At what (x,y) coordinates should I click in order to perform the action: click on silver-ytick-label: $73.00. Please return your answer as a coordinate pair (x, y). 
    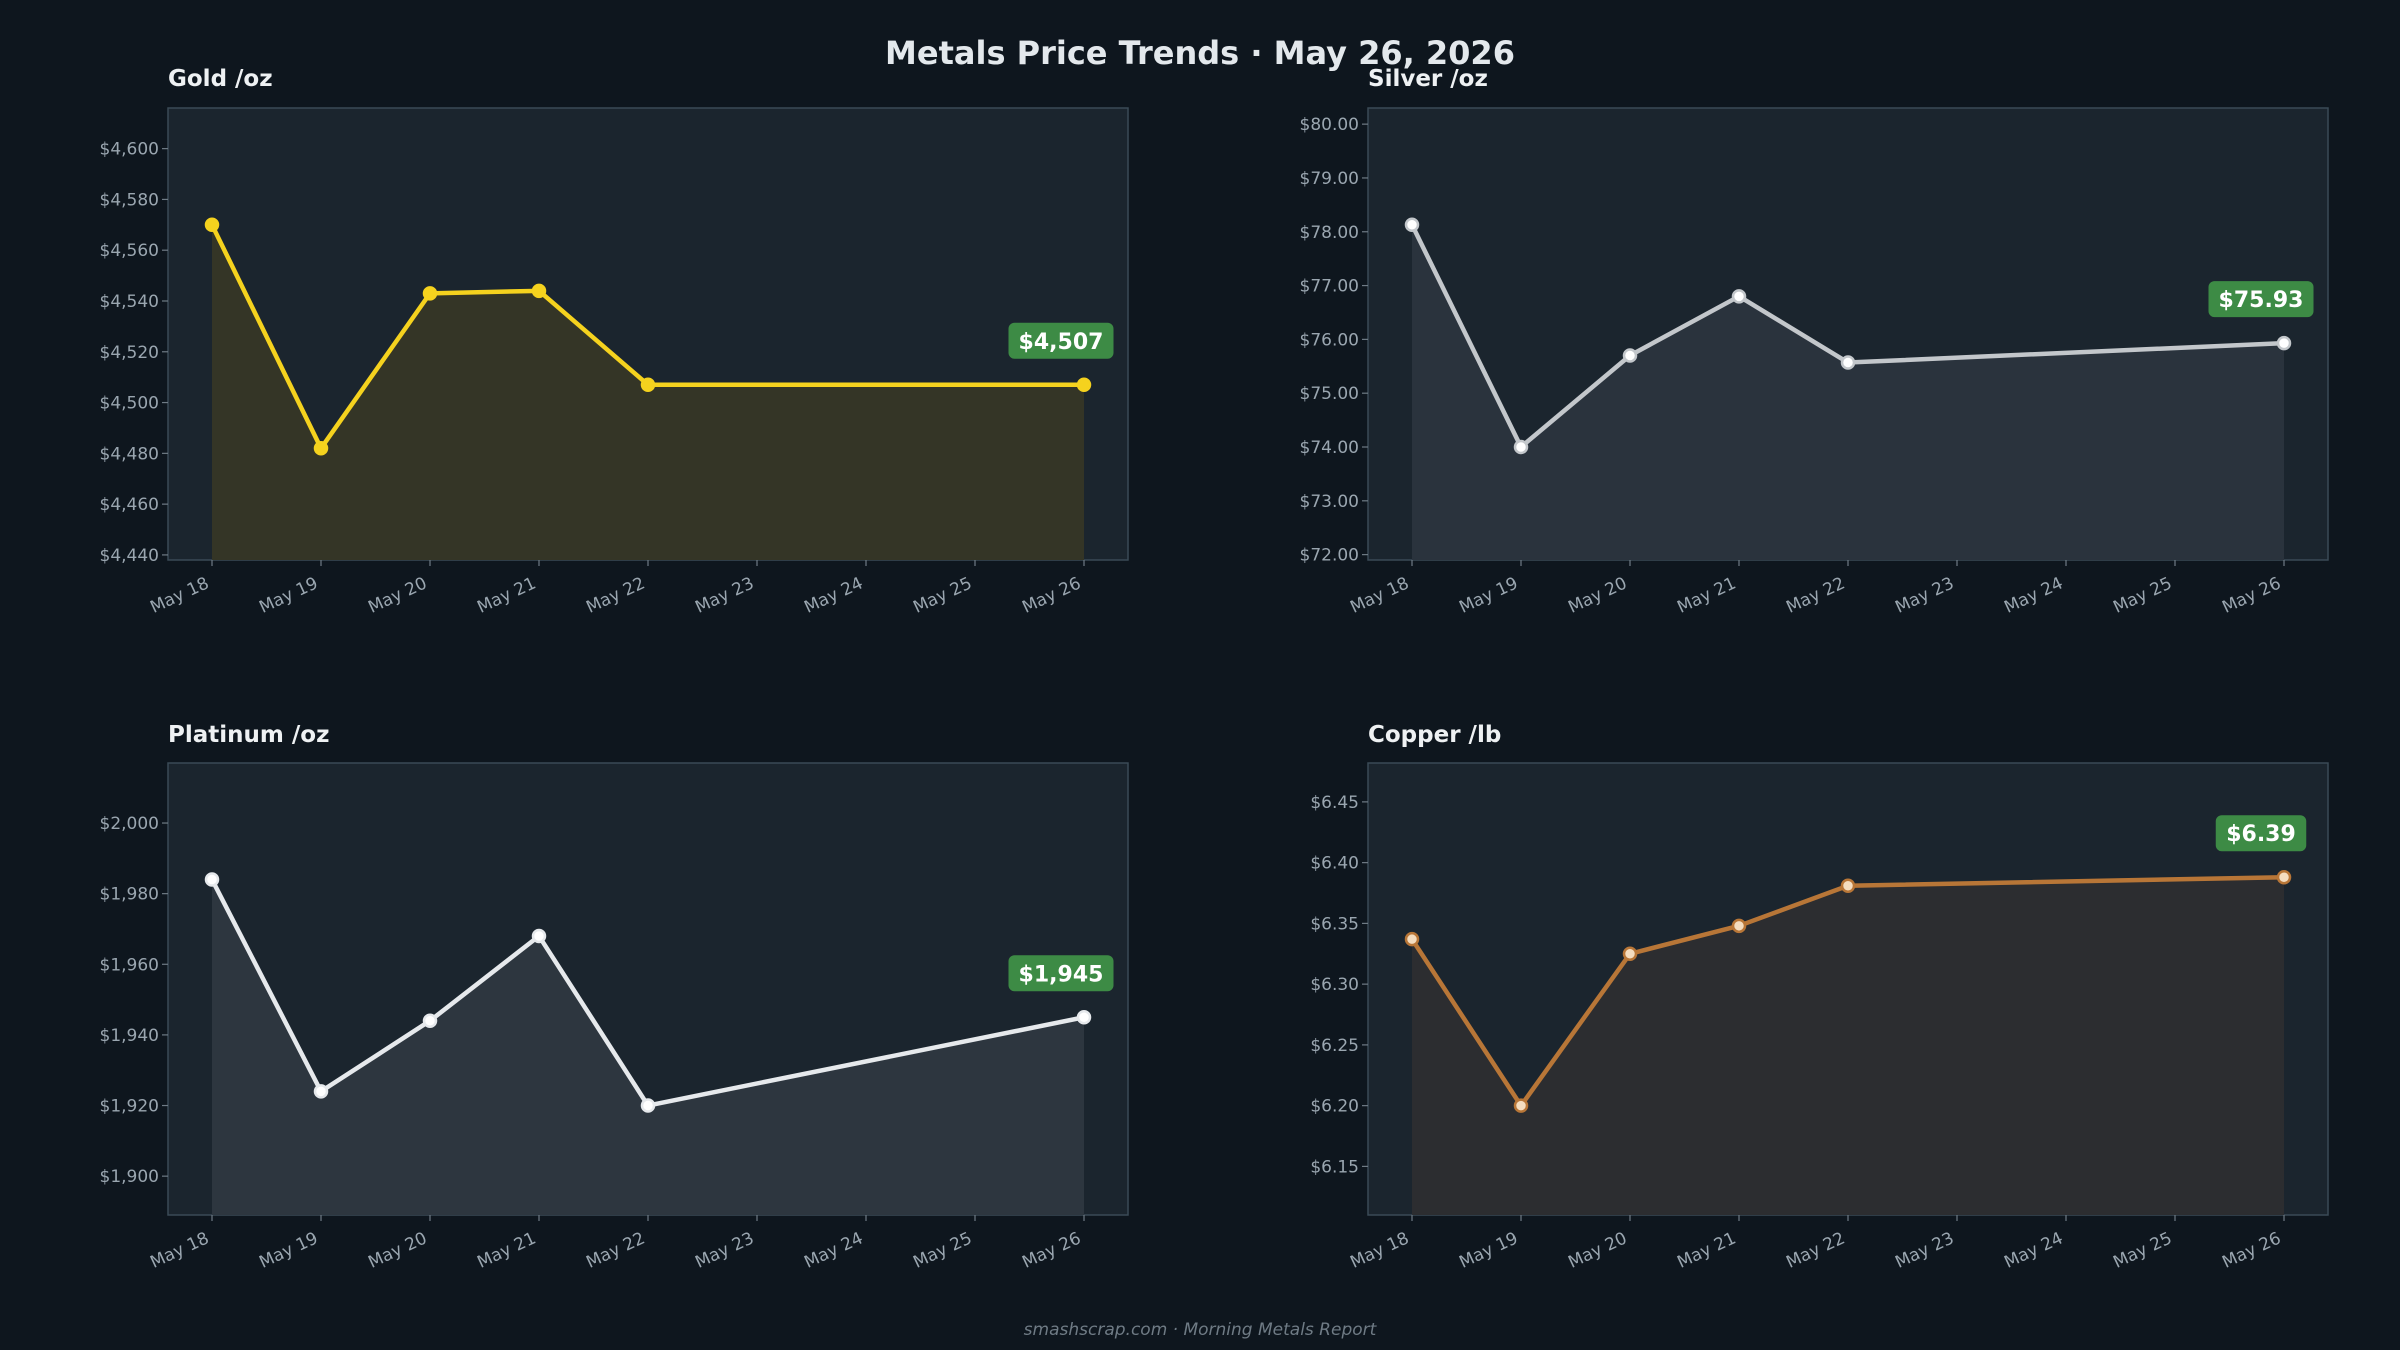
    Looking at the image, I should click on (1329, 502).